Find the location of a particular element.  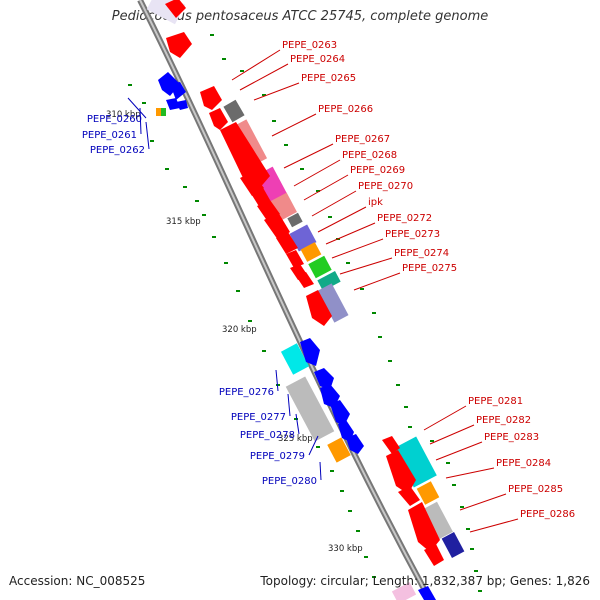

gene-label-pepe_0283: PEPE_0283 is located at coordinates (511, 437).